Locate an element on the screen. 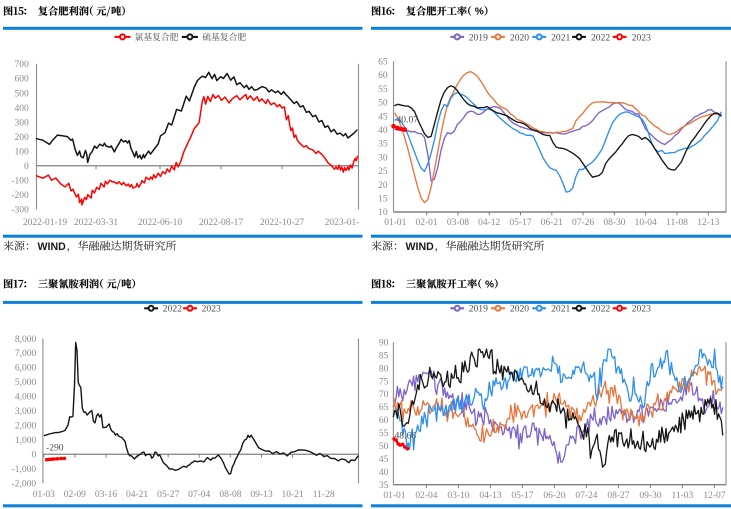  svg-text: 10-04 is located at coordinates (646, 223).